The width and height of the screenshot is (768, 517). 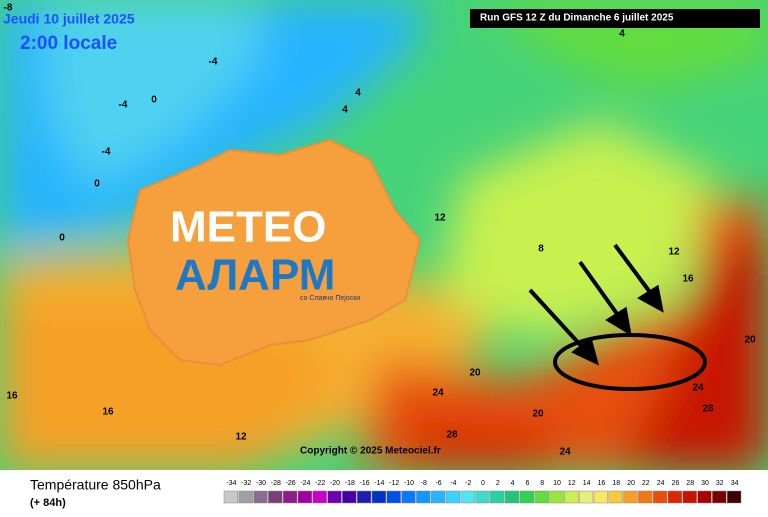 I want to click on colorbar-label: 28, so click(x=690, y=483).